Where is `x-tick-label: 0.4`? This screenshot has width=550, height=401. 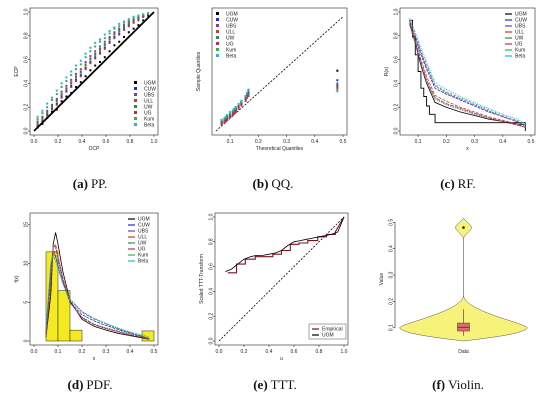
x-tick-label: 0.4 is located at coordinates (130, 352).